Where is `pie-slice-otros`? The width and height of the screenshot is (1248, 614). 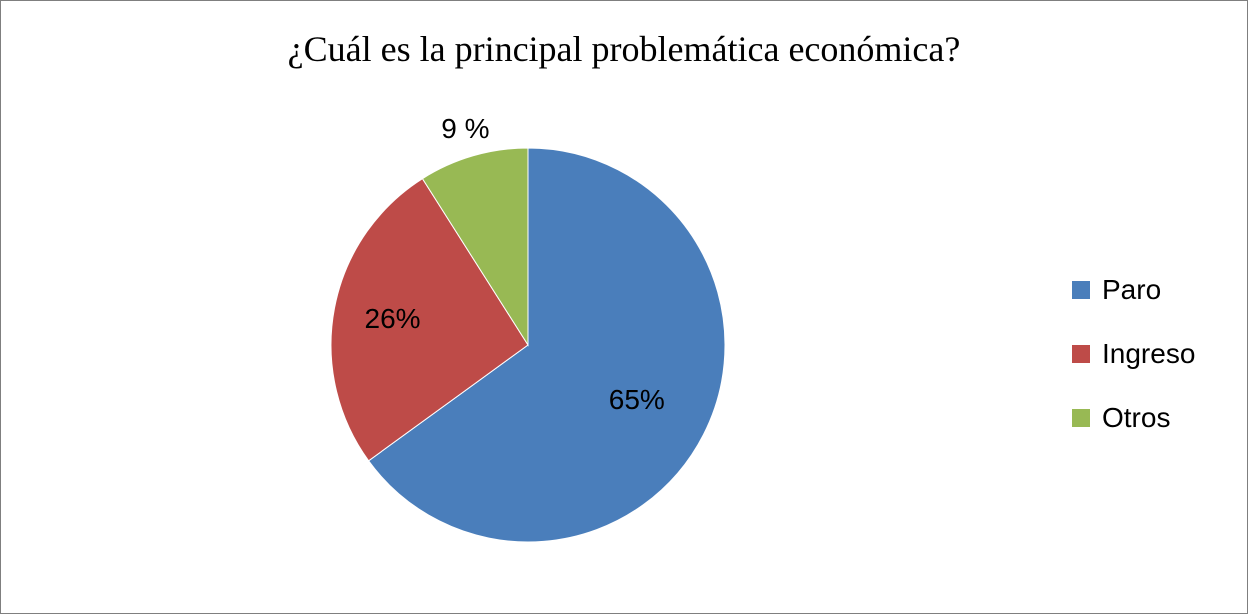 pie-slice-otros is located at coordinates (475, 247).